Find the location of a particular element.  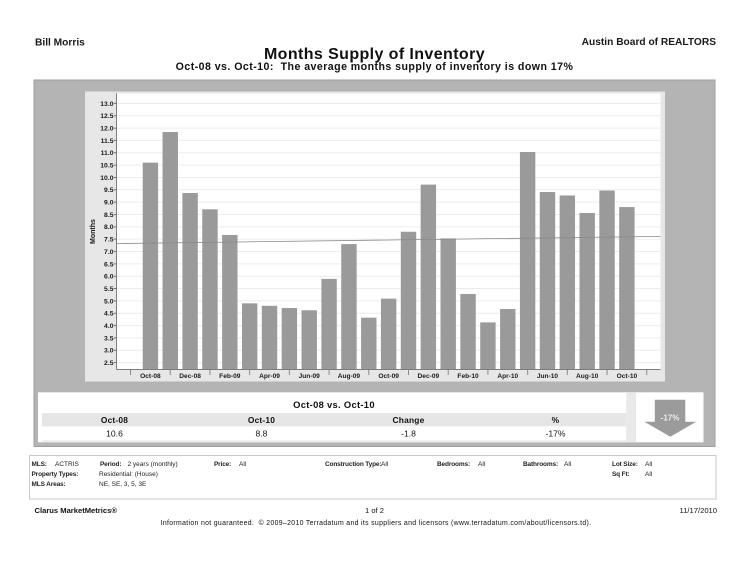

svg-text: 5.5 is located at coordinates (109, 289).